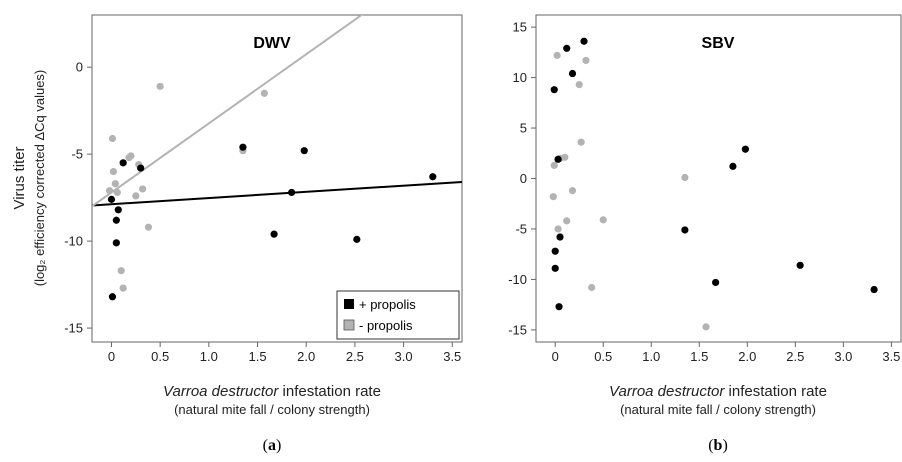 The height and width of the screenshot is (462, 902). I want to click on panel-title-sbv: SBV, so click(718, 43).